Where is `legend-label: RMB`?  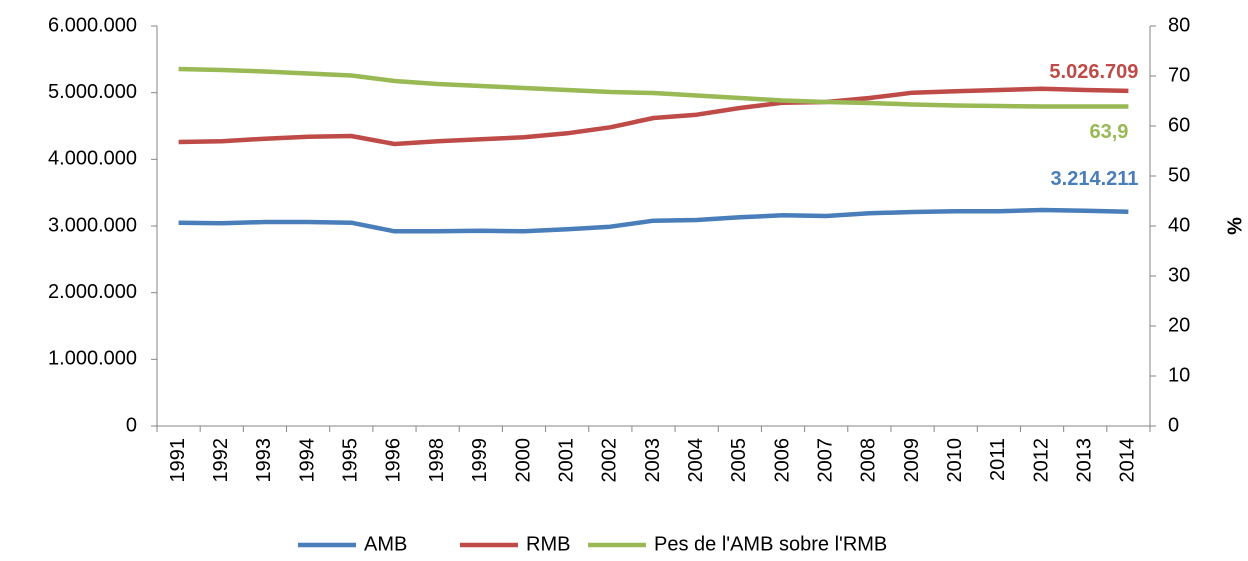
legend-label: RMB is located at coordinates (548, 544).